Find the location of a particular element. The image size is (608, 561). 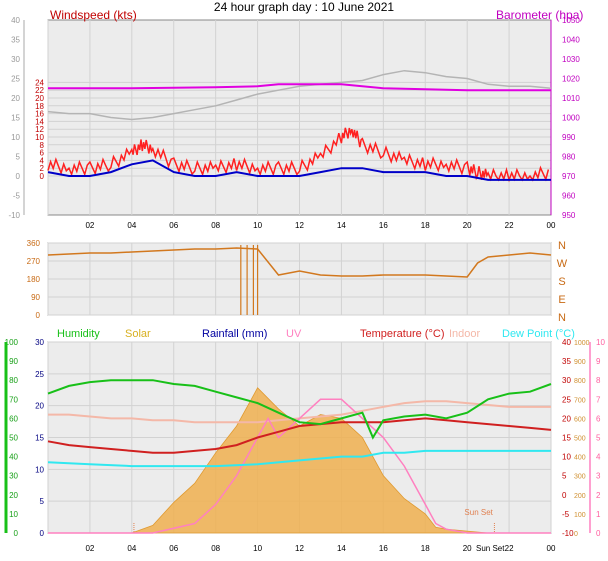

temperature-tick-label: 5 is located at coordinates (564, 476).